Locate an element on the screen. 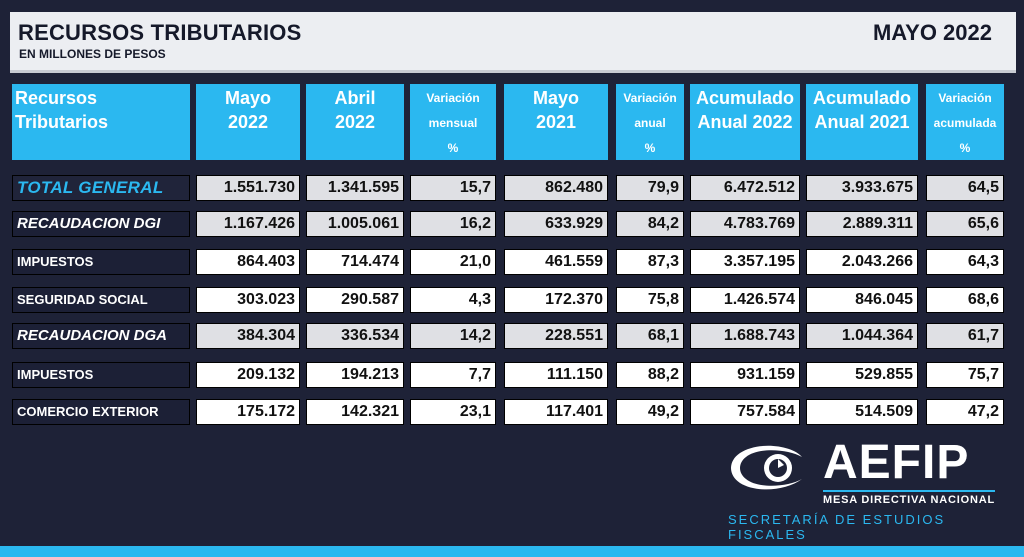 This screenshot has width=1024, height=557. report-period: MAYO 2022 is located at coordinates (932, 32).